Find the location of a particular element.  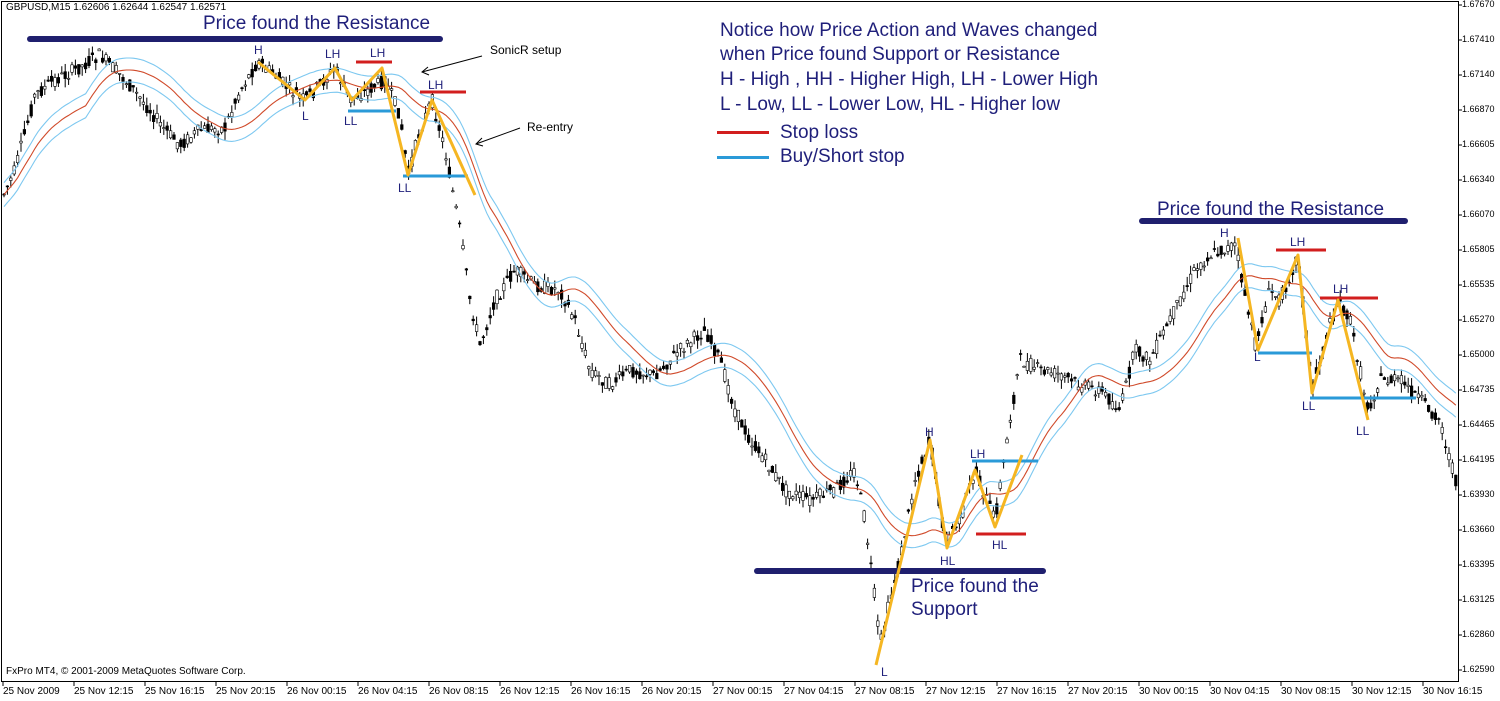

time-axis-label: 30 Nov 12:15 is located at coordinates (1382, 691).